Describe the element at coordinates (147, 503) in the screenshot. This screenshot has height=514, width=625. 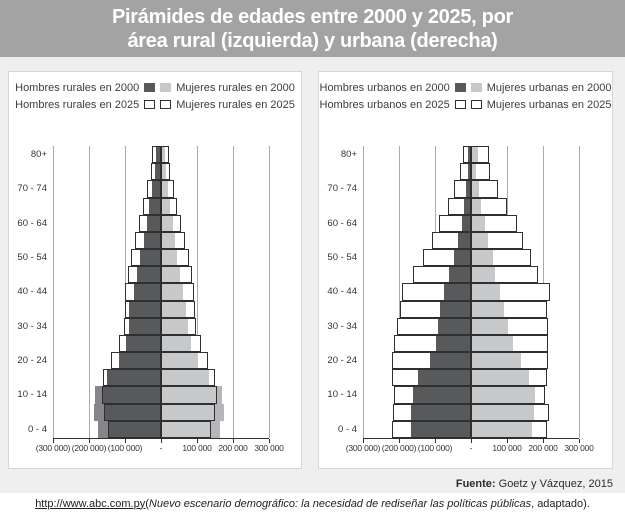
I see `citation-pre: (` at that location.